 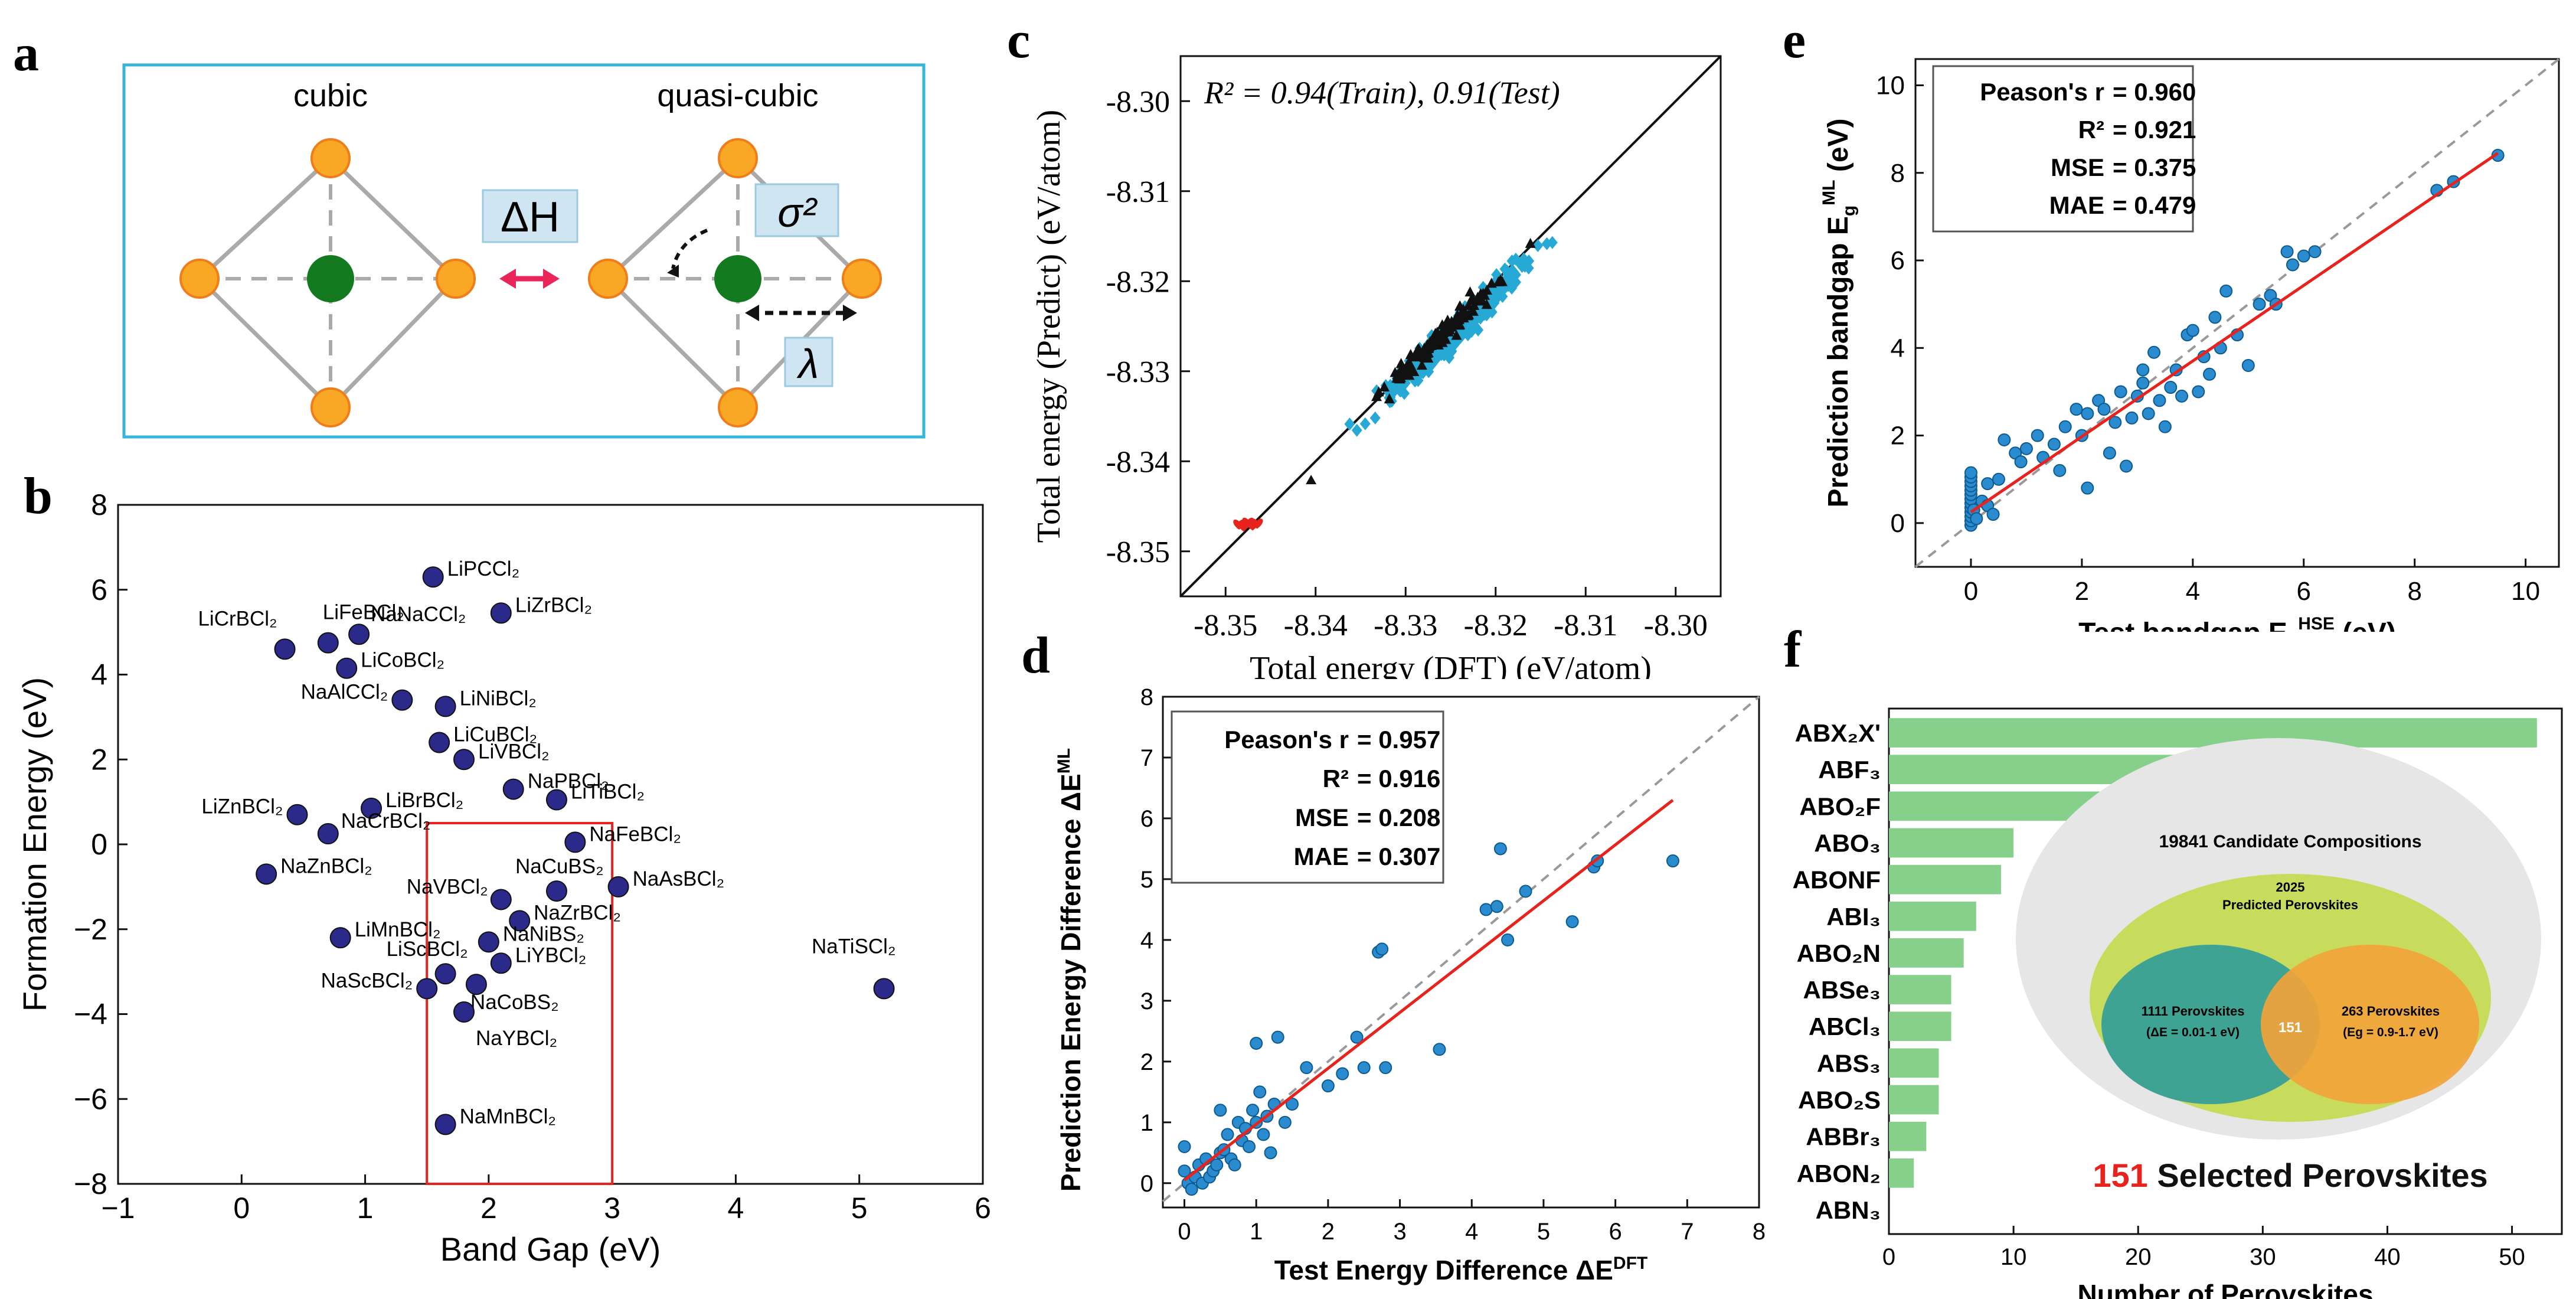 I want to click on y-tick-label: -8.35, so click(x=1138, y=552).